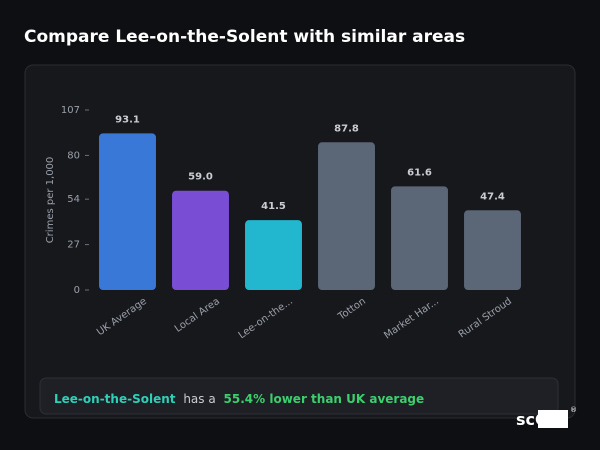 The image size is (600, 450). I want to click on value-label: 41.5, so click(273, 206).